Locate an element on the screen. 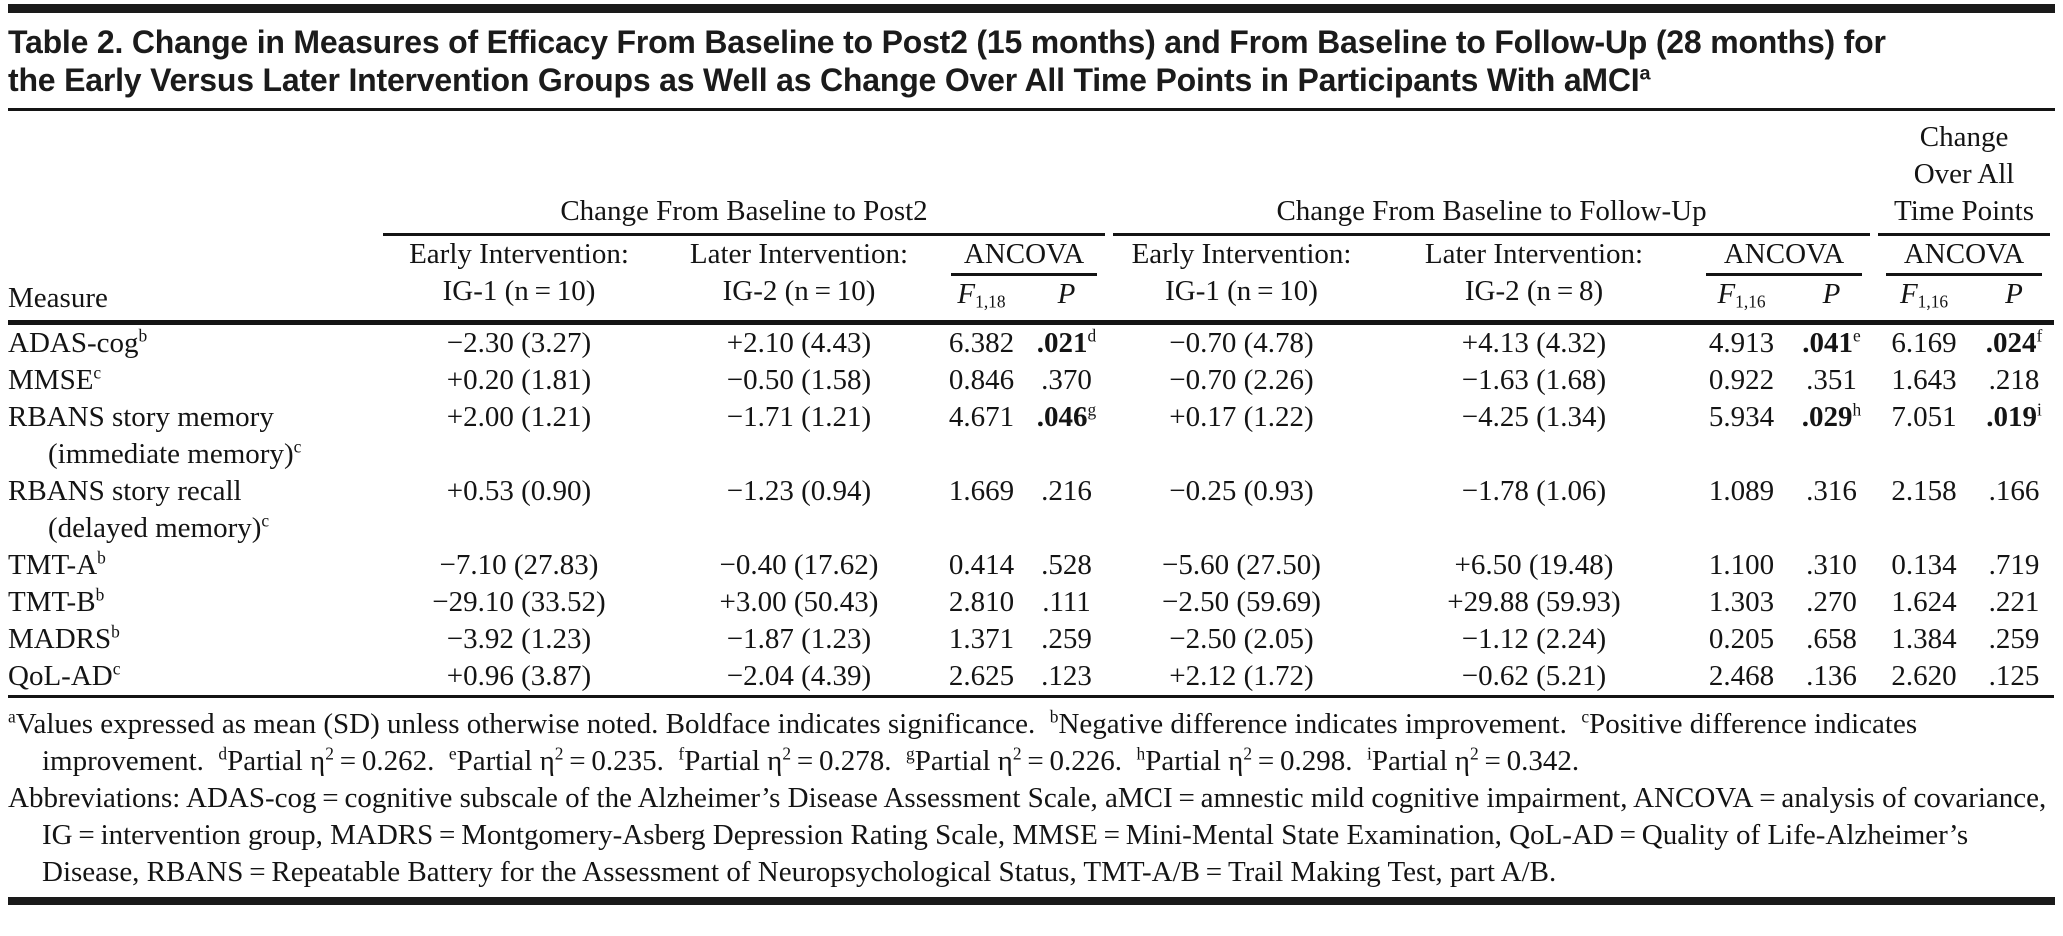 The height and width of the screenshot is (936, 2063). value-cell: .123 is located at coordinates (1066, 676).